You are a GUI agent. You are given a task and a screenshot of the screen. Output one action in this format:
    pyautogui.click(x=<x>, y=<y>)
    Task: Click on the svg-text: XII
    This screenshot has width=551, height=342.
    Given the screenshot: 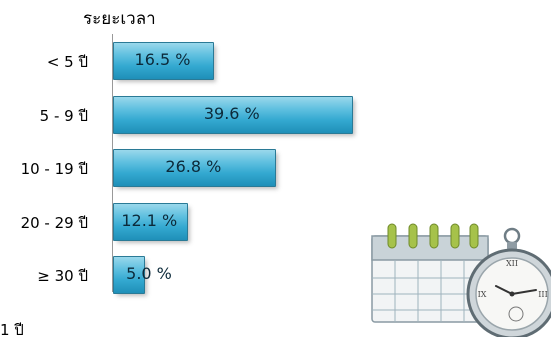 What is the action you would take?
    pyautogui.click(x=512, y=263)
    